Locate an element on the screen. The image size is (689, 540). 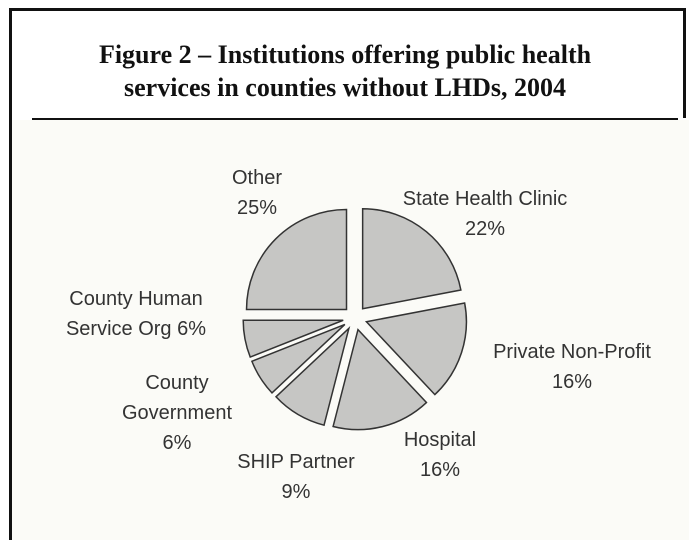
slice-label-county-government: County Government 6% is located at coordinates (177, 413).